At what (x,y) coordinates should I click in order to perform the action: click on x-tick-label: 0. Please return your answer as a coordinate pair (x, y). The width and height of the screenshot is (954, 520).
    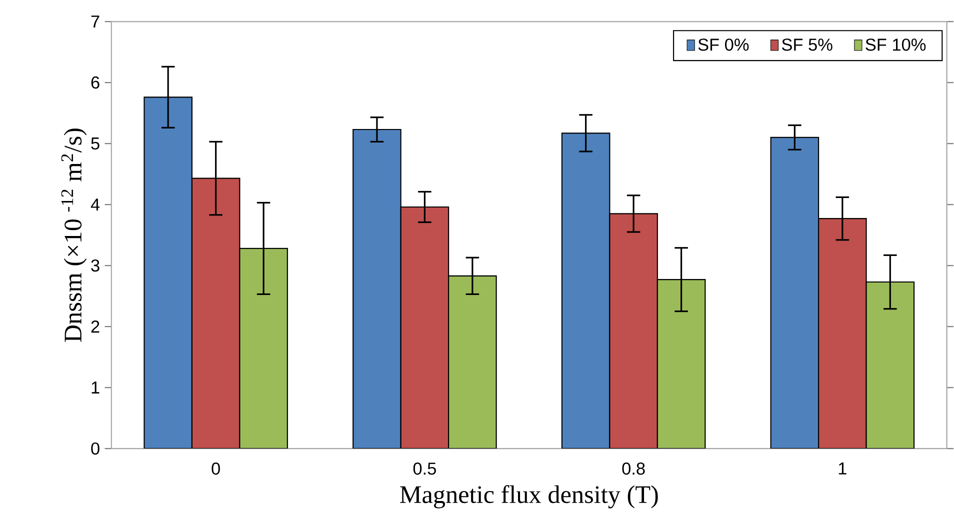
    Looking at the image, I should click on (216, 468).